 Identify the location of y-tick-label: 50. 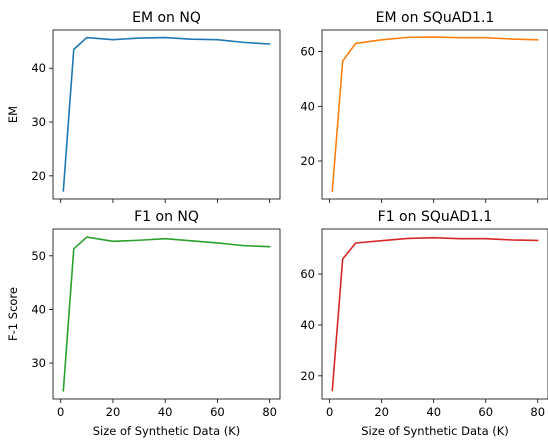
(38, 256).